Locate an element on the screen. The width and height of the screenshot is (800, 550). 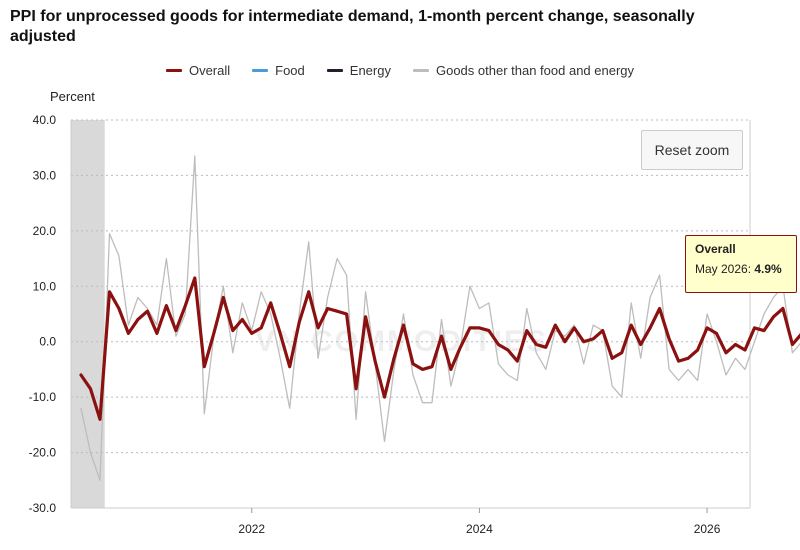
legend-item-food: Food is located at coordinates (278, 70).